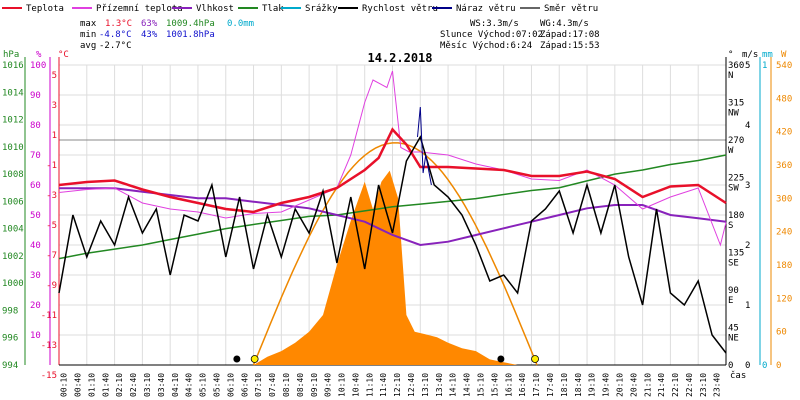 This screenshot has width=800, height=400. What do you see at coordinates (738, 375) in the screenshot?
I see `axis-x-title: čas` at bounding box center [738, 375].